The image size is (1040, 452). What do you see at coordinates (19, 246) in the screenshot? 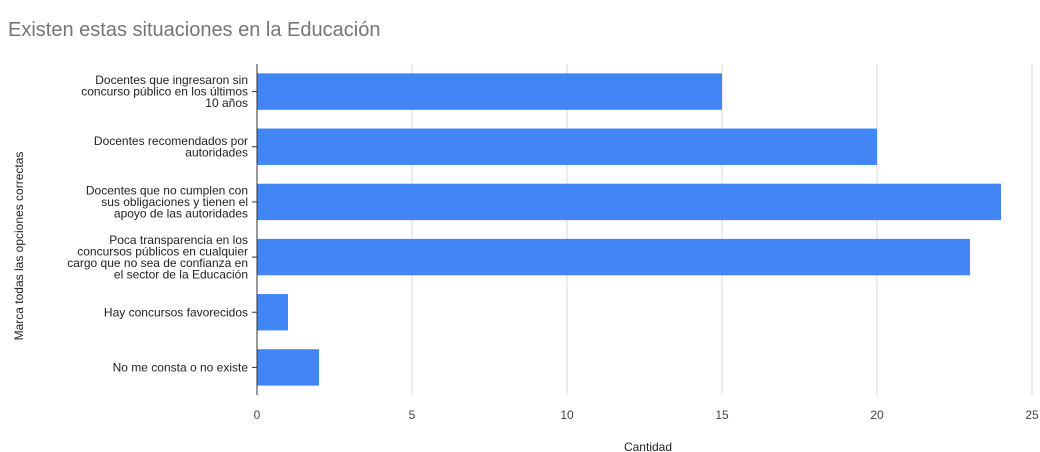
I see `y-axis-title: Marca todas las opciones correctas` at bounding box center [19, 246].